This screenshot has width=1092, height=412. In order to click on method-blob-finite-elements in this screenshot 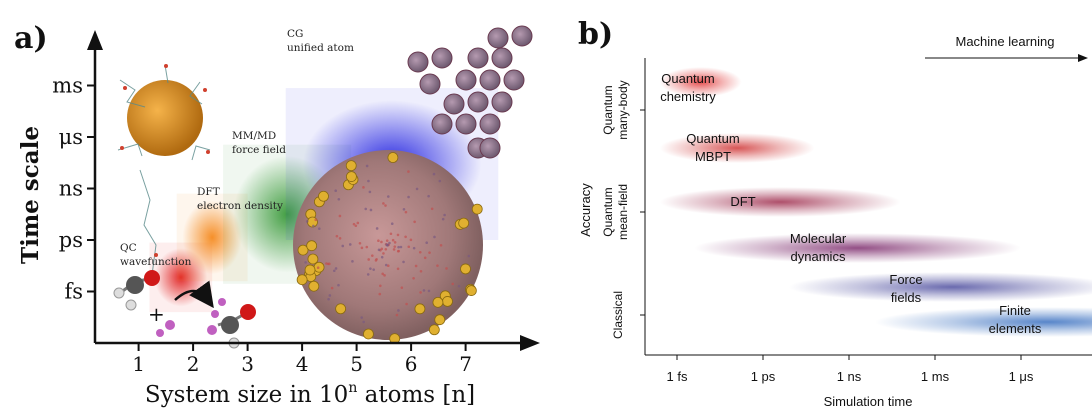, I will do `click(983, 322)`.